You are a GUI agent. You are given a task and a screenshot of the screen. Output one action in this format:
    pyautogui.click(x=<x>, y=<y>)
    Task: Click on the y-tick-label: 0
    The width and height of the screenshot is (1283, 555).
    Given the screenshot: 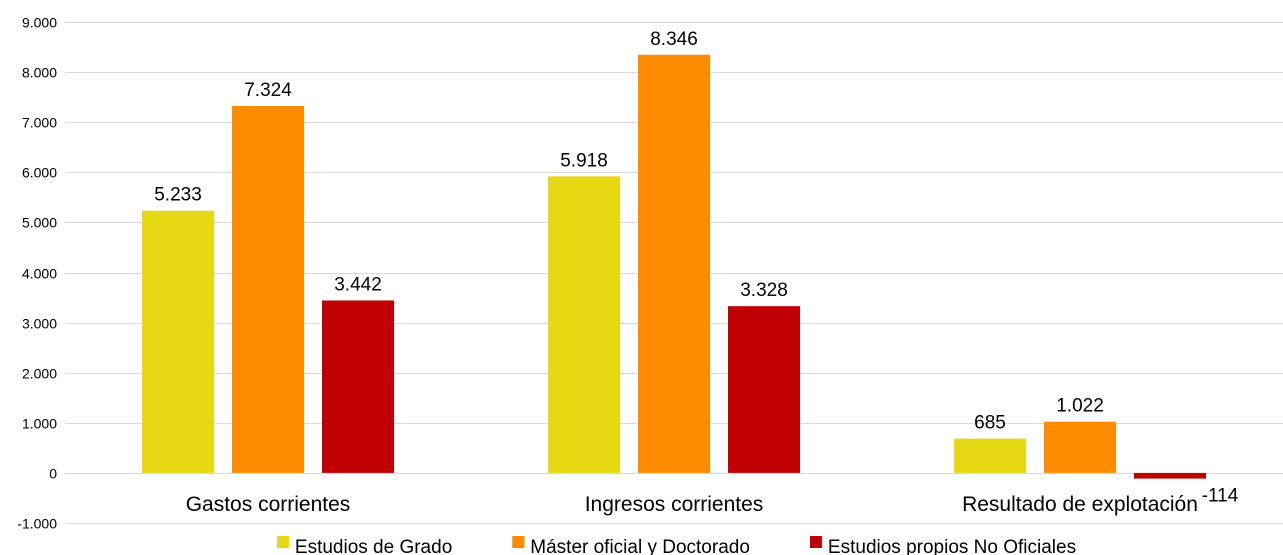 What is the action you would take?
    pyautogui.click(x=53, y=474)
    